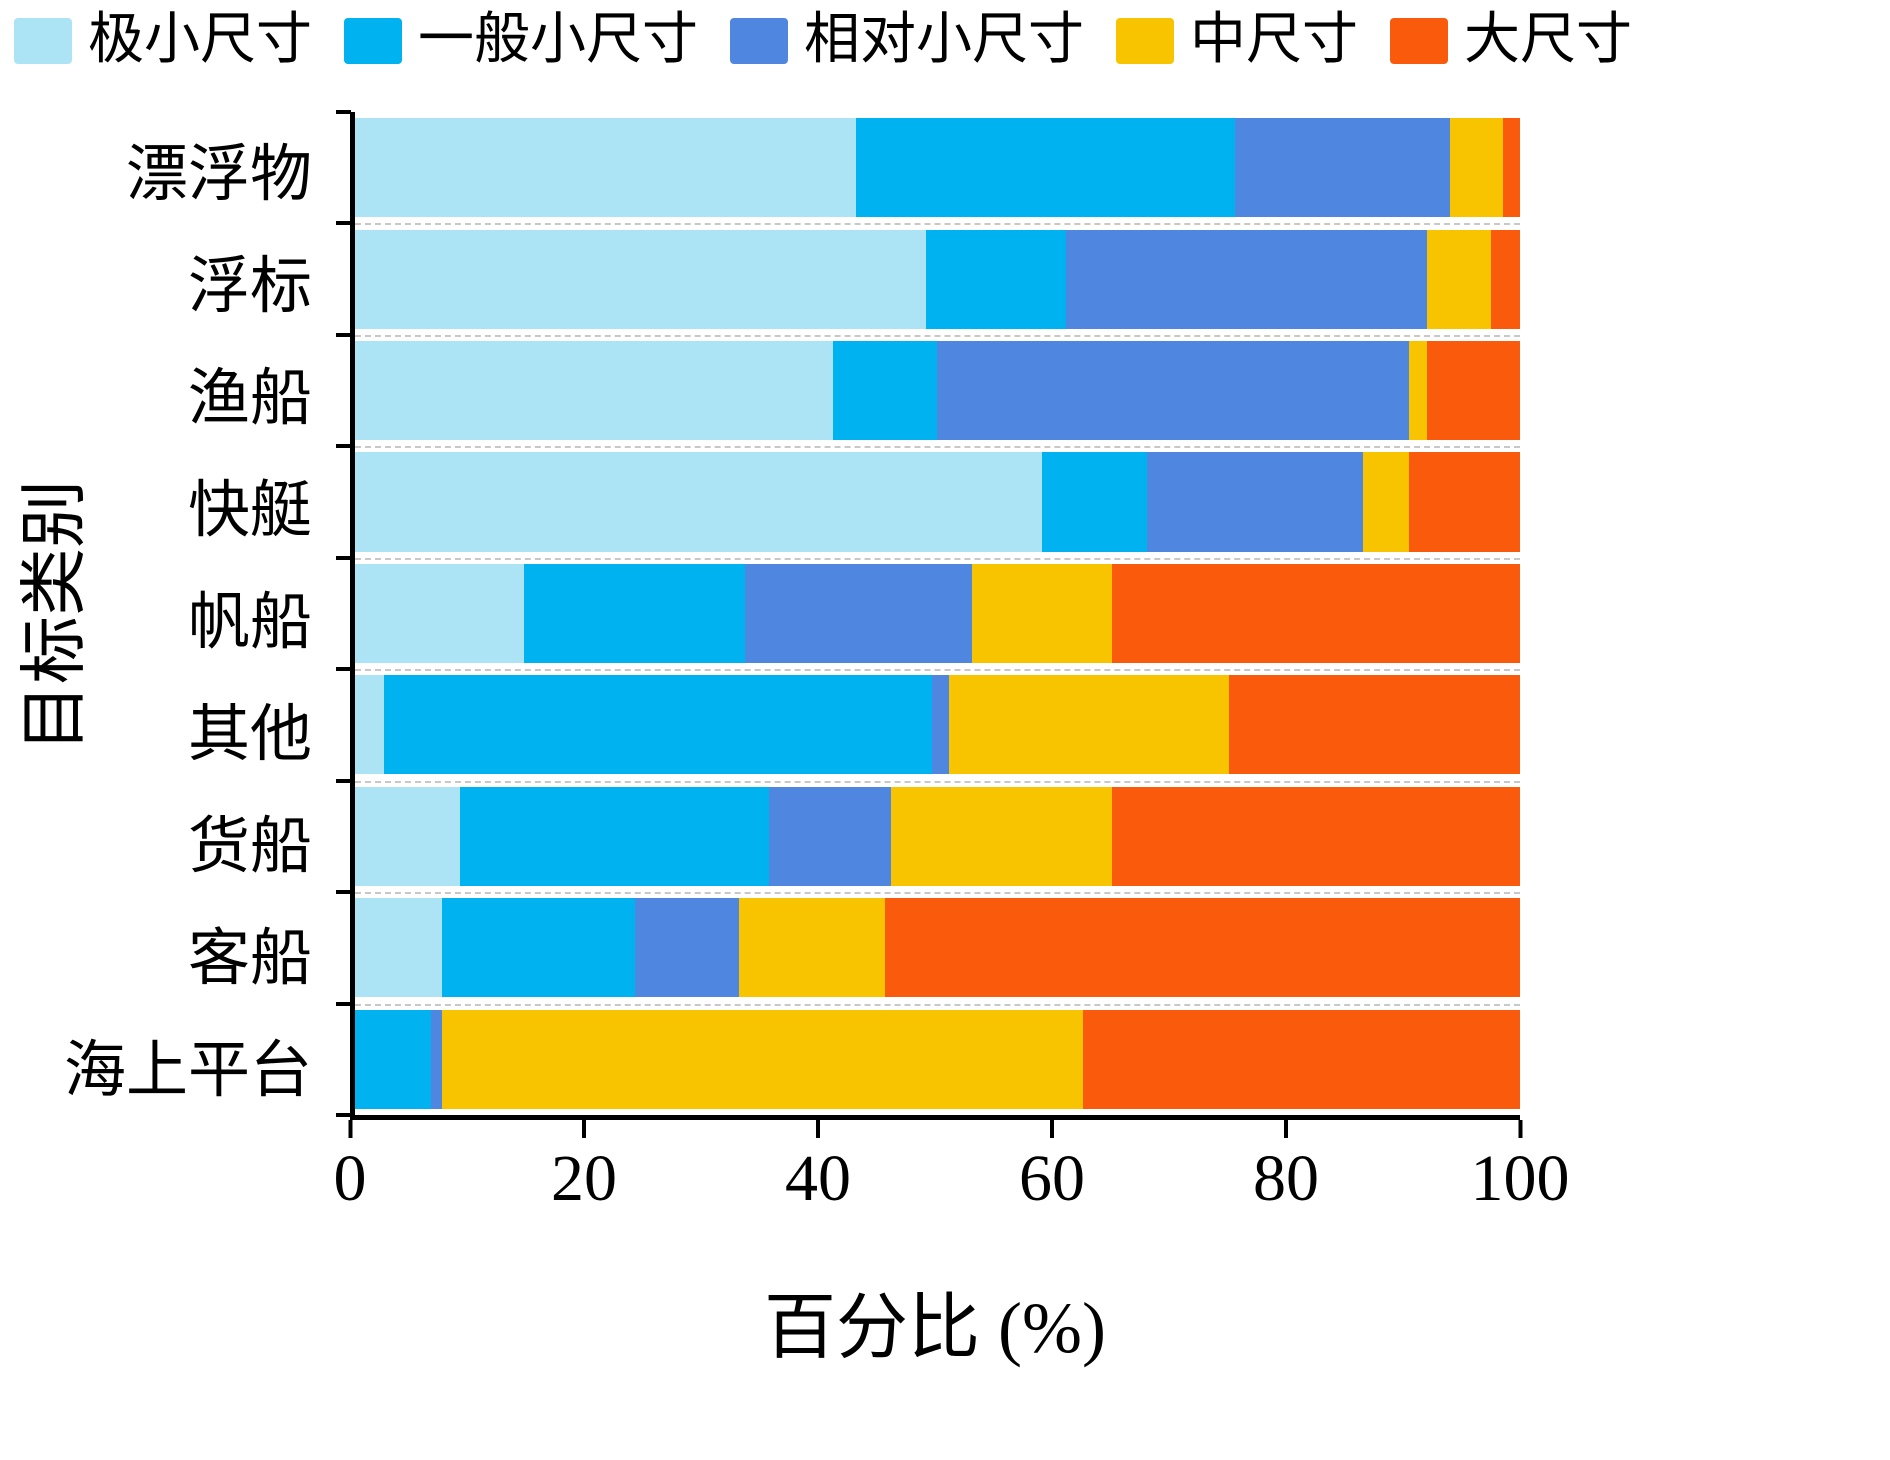 This screenshot has height=1460, width=1890. I want to click on x-tick: 40, so click(818, 1166).